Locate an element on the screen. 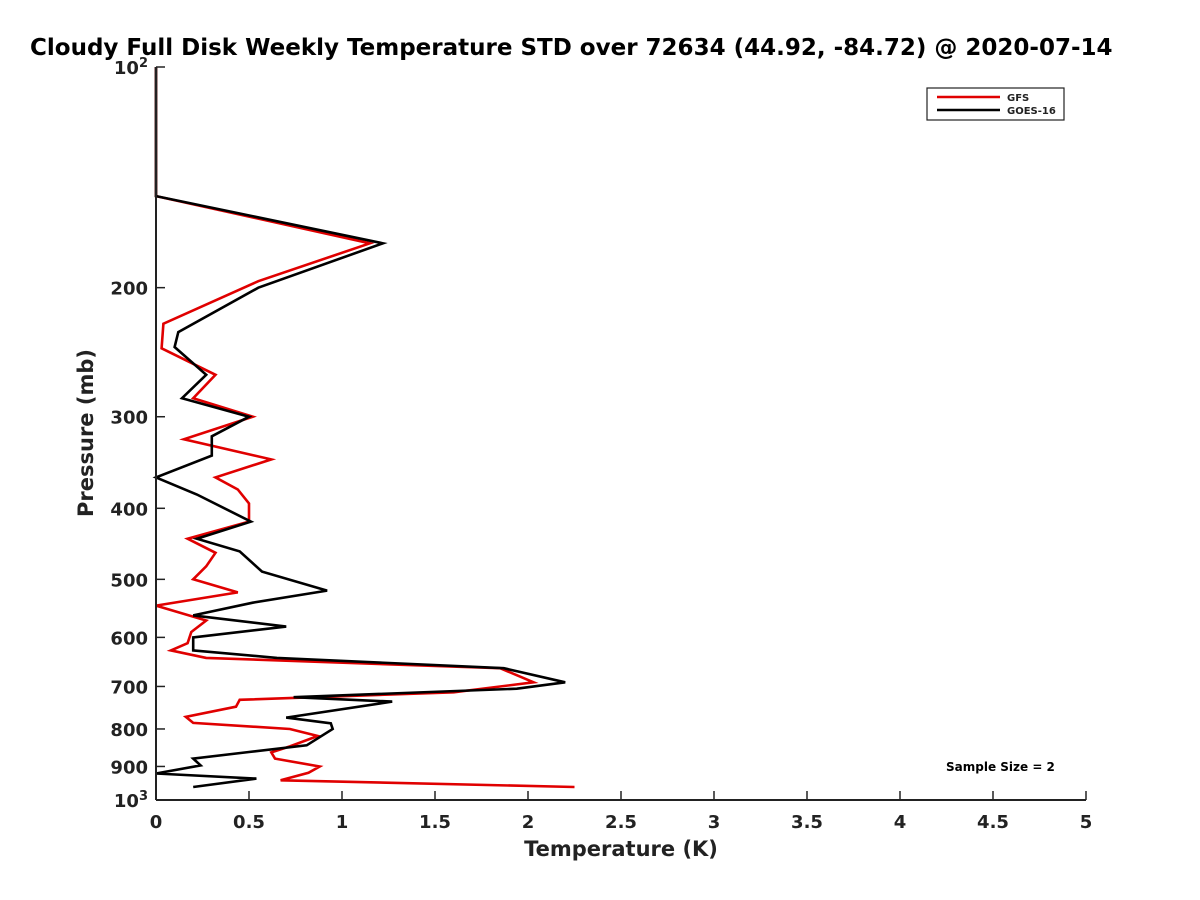 The image size is (1200, 900). y-tick-label: 300 is located at coordinates (129, 418).